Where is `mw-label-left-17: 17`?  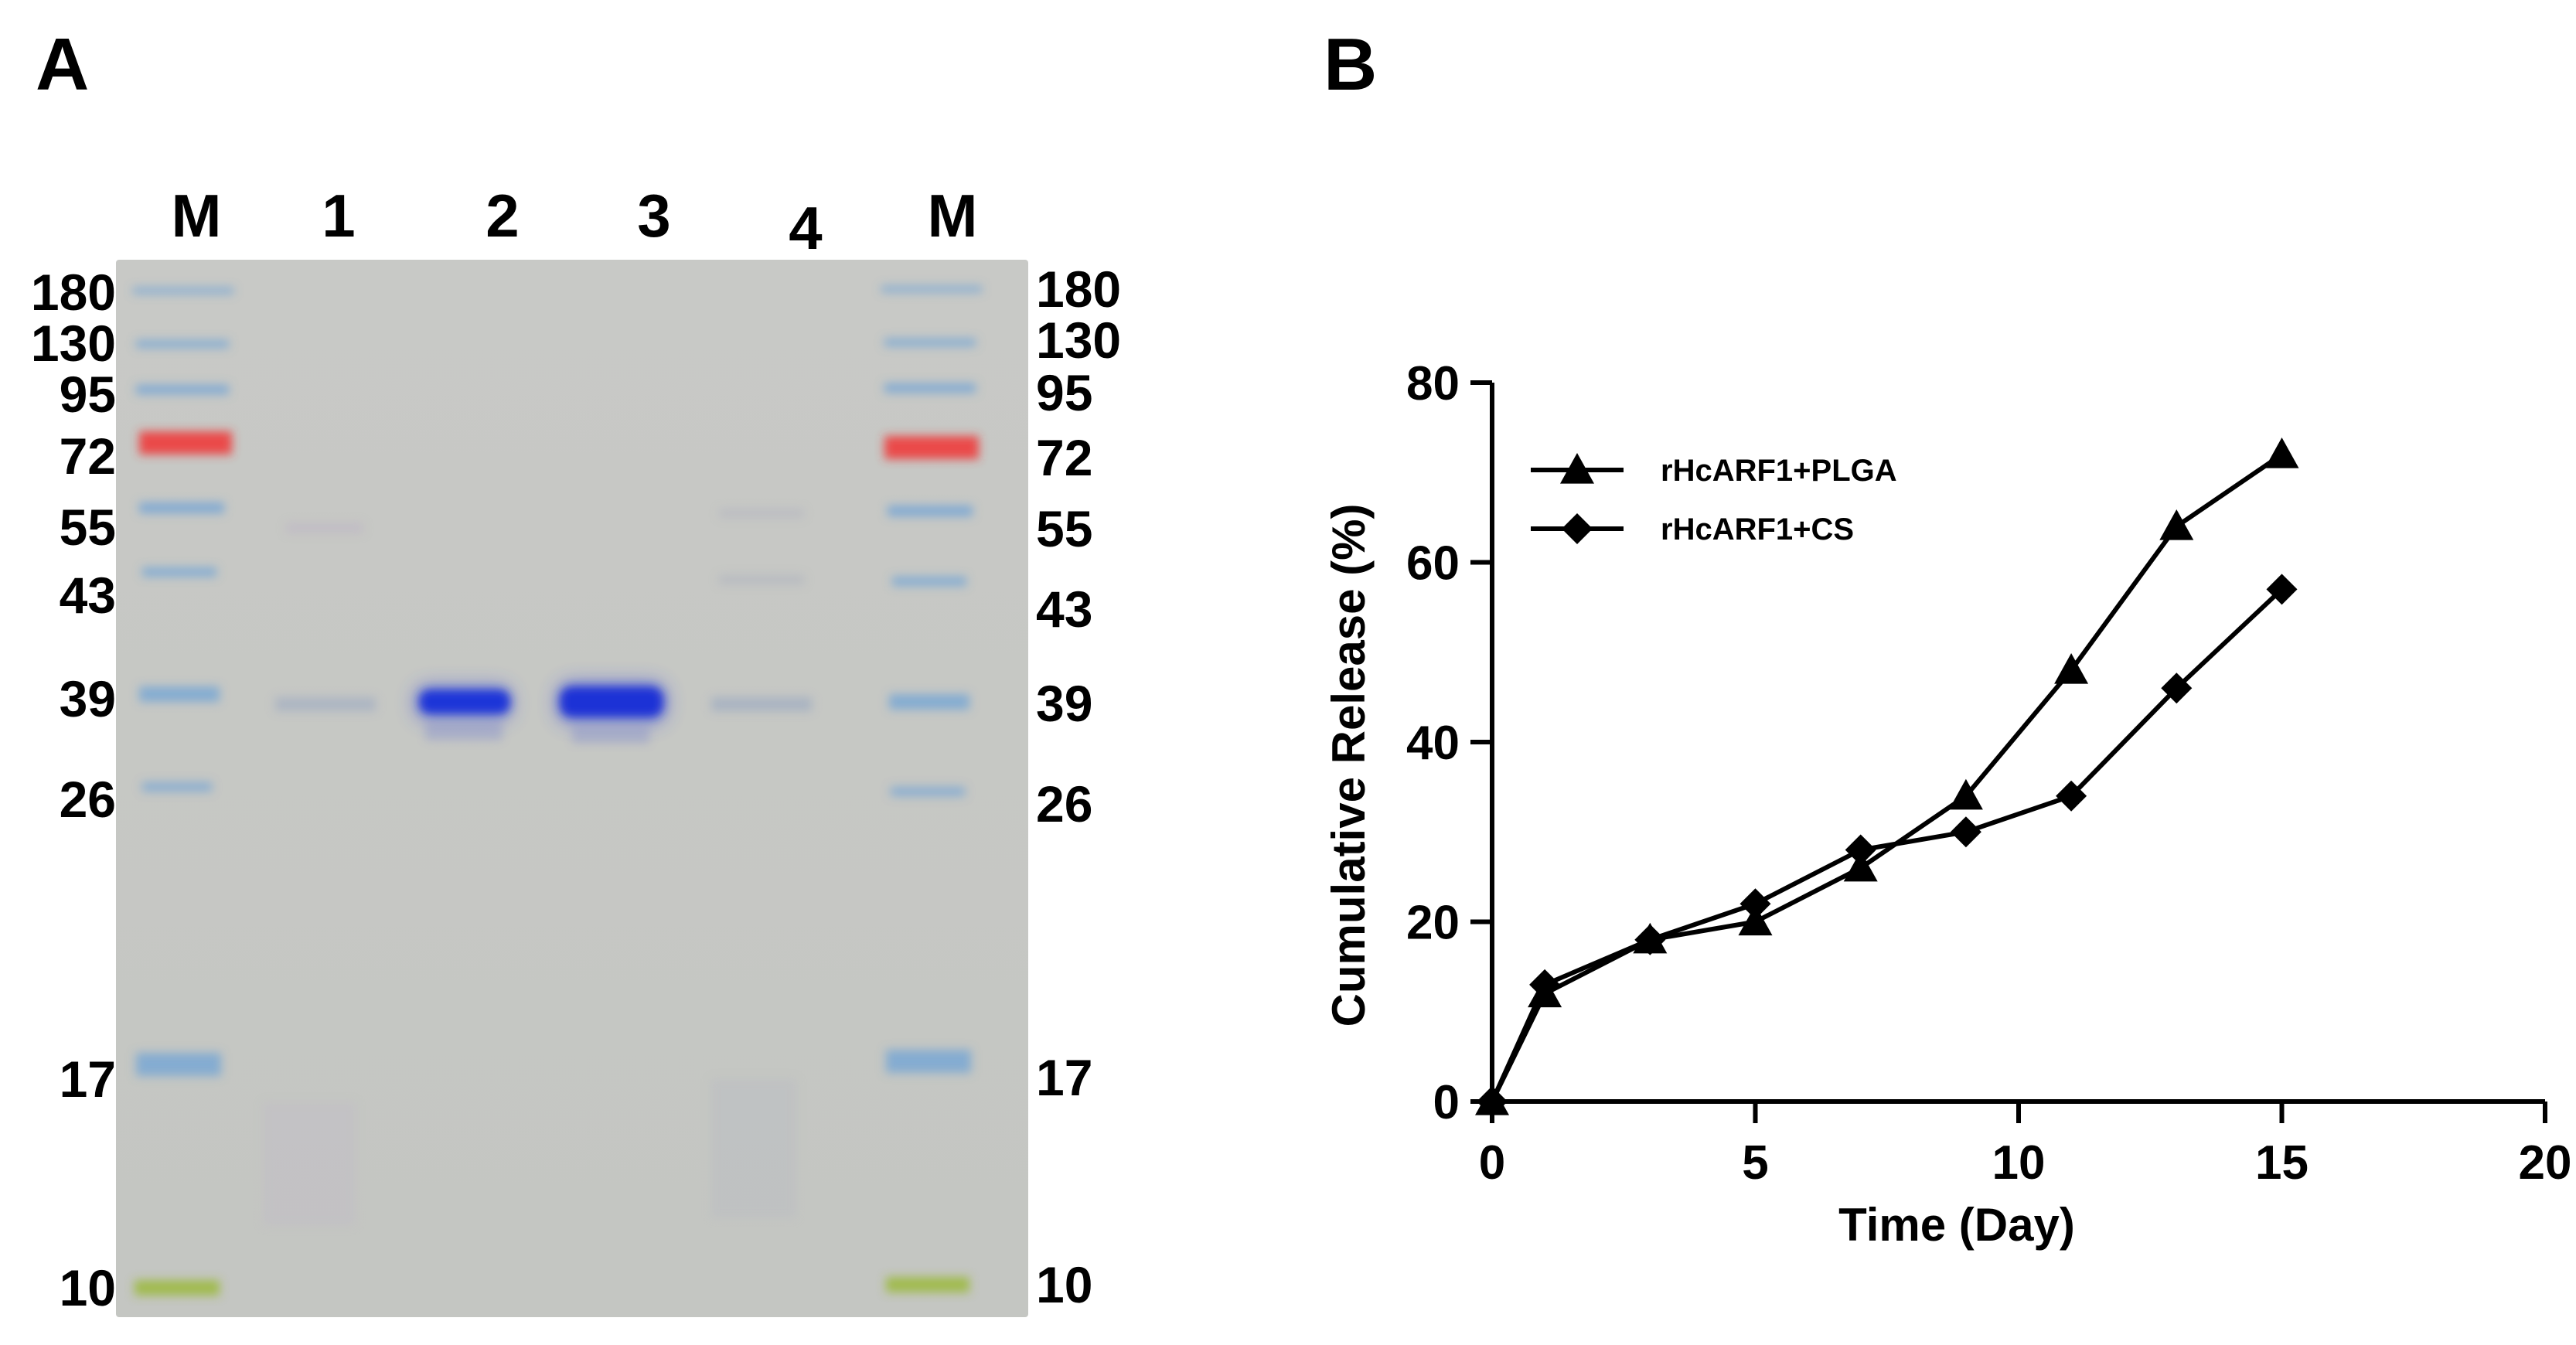 mw-label-left-17: 17 is located at coordinates (87, 1079).